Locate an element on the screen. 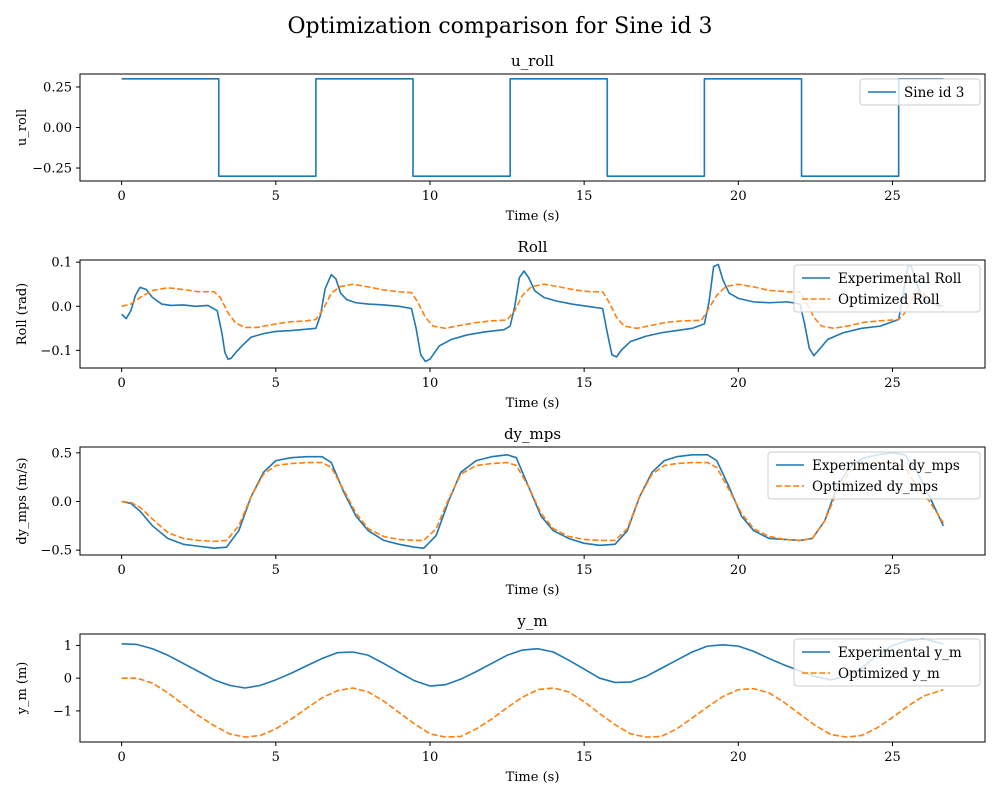 Image resolution: width=1000 pixels, height=800 pixels. legend: Experimental y_m Optimized y_m is located at coordinates (887, 662).